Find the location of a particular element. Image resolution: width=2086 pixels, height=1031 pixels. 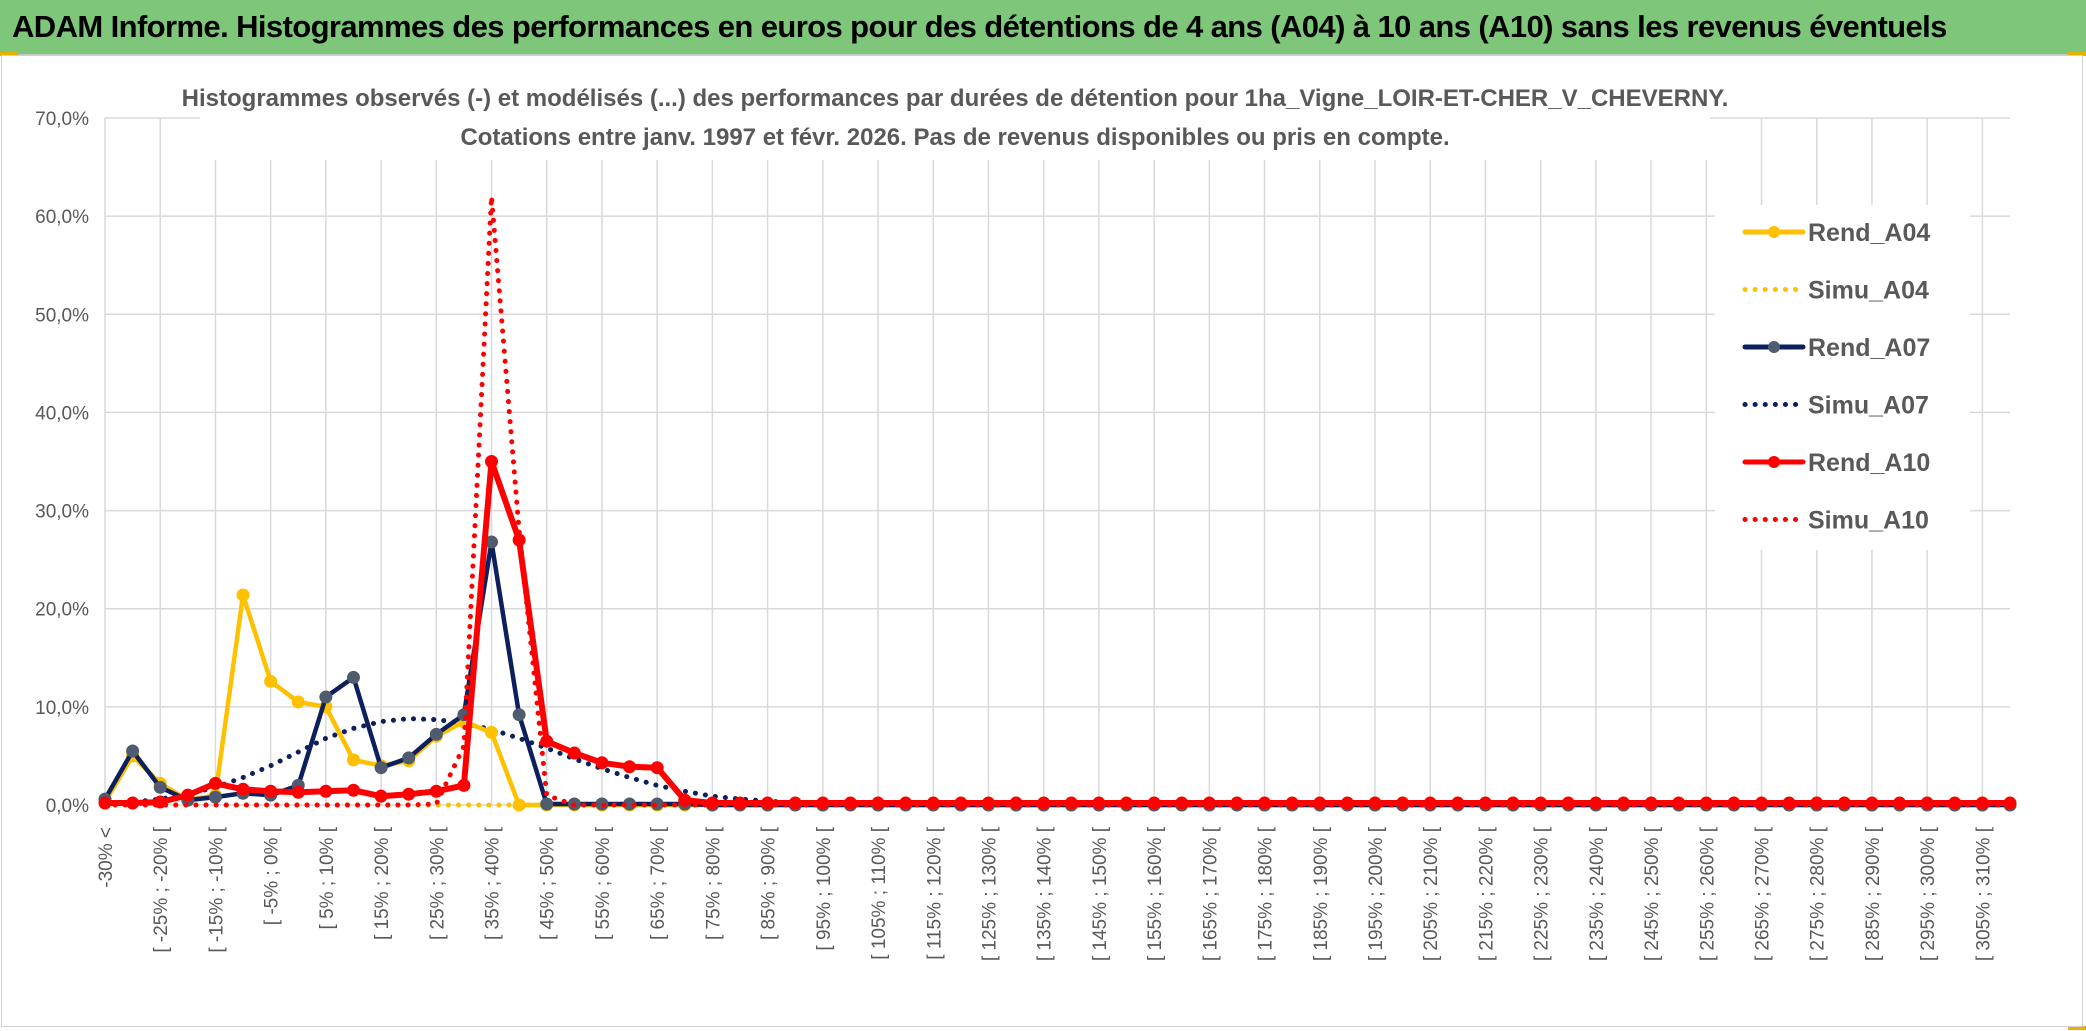

x-tick-label: [ 195% ; 200% [ is located at coordinates (1376, 893).